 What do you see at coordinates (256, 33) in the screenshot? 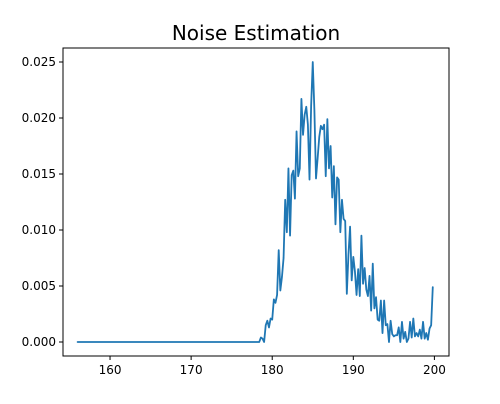
I see `chart-title: Noise Estimation` at bounding box center [256, 33].